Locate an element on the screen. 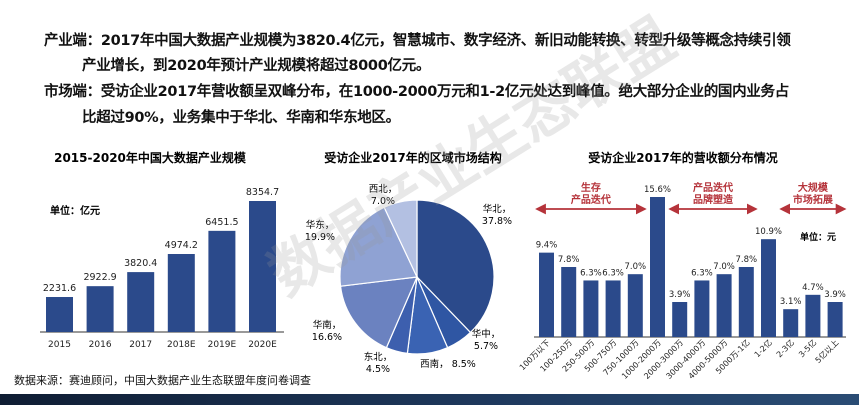  chart3-data-label: 9.4% is located at coordinates (547, 246).